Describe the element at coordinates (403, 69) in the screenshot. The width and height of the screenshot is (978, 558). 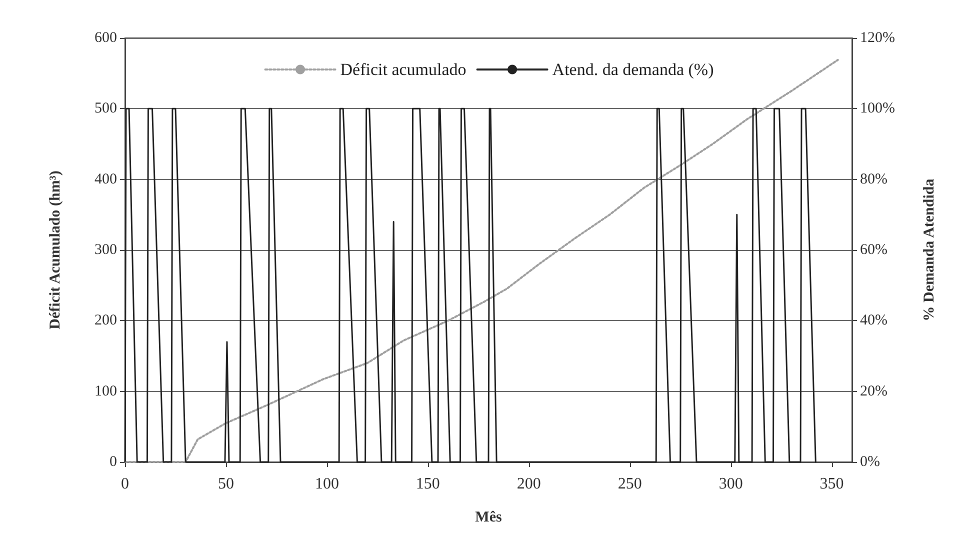
I see `legend-label: Déficit acumulado` at that location.